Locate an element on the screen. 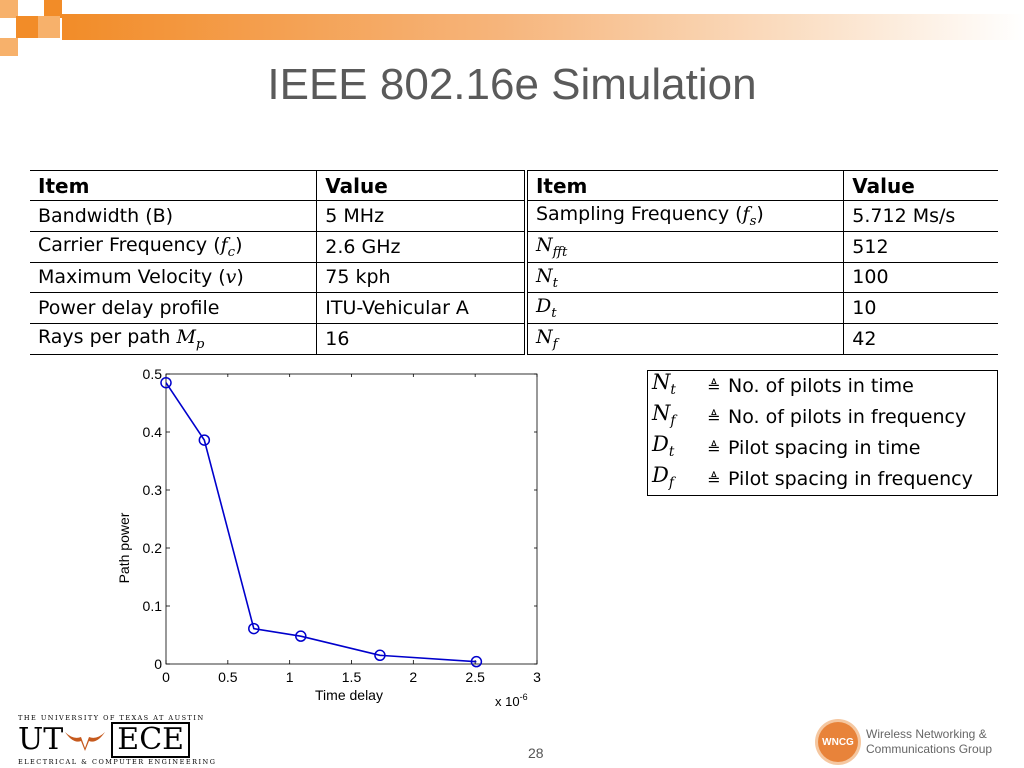  plot-border is located at coordinates (351, 519).